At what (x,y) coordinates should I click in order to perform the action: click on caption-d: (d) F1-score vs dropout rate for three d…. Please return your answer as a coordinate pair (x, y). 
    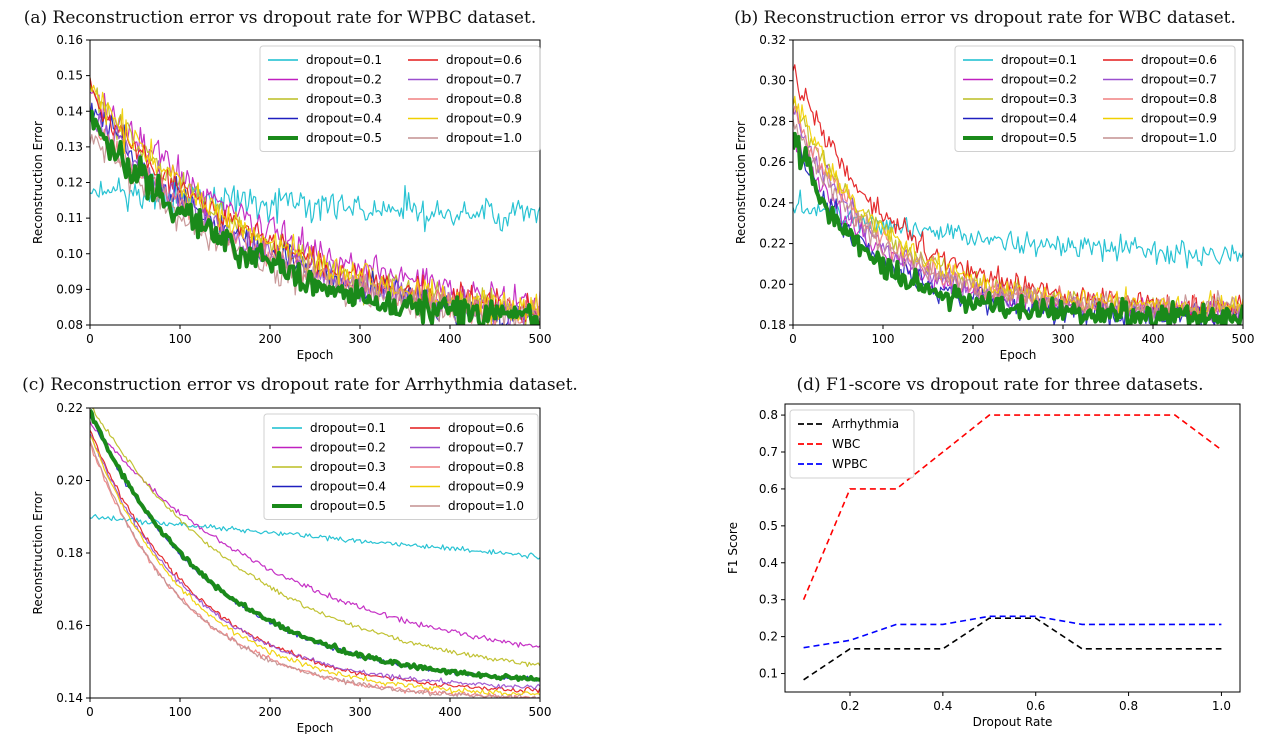
    Looking at the image, I should click on (1000, 385).